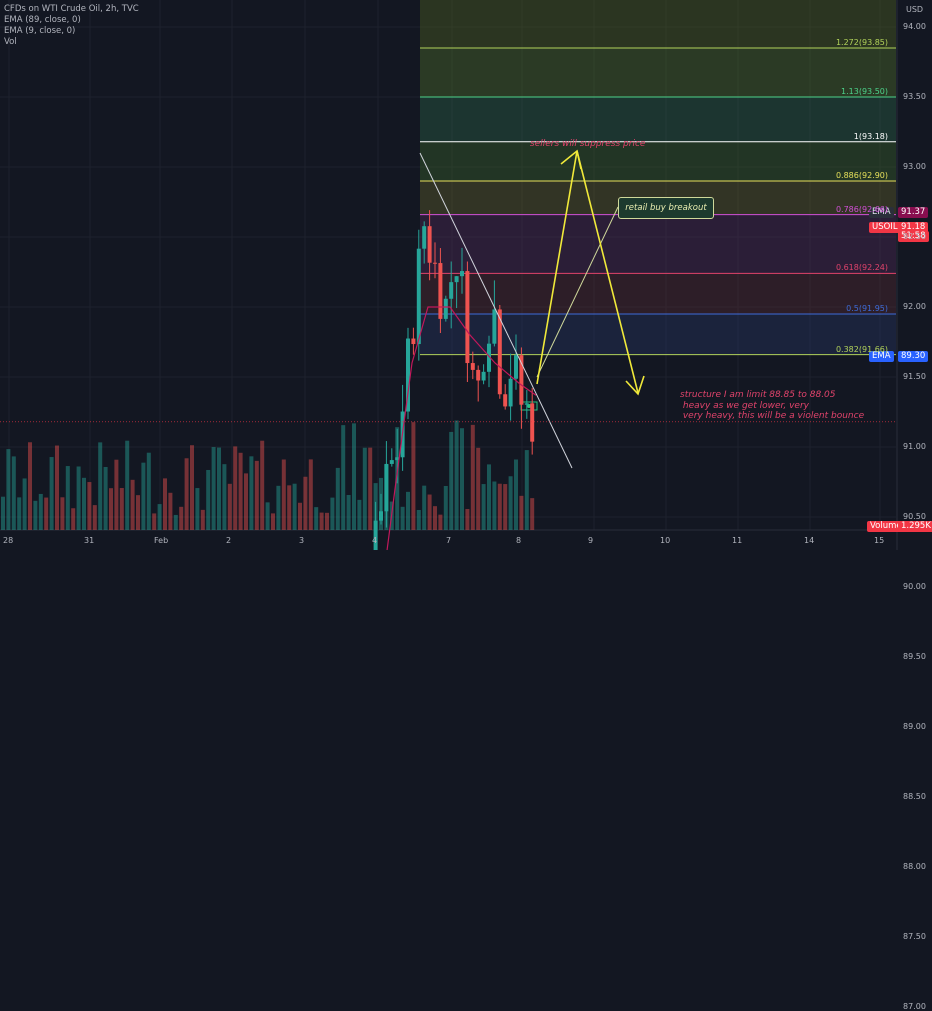  What do you see at coordinates (71, 9) in the screenshot?
I see `legend-title: CFDs on WTI Crude Oil, 2h, TVC` at bounding box center [71, 9].